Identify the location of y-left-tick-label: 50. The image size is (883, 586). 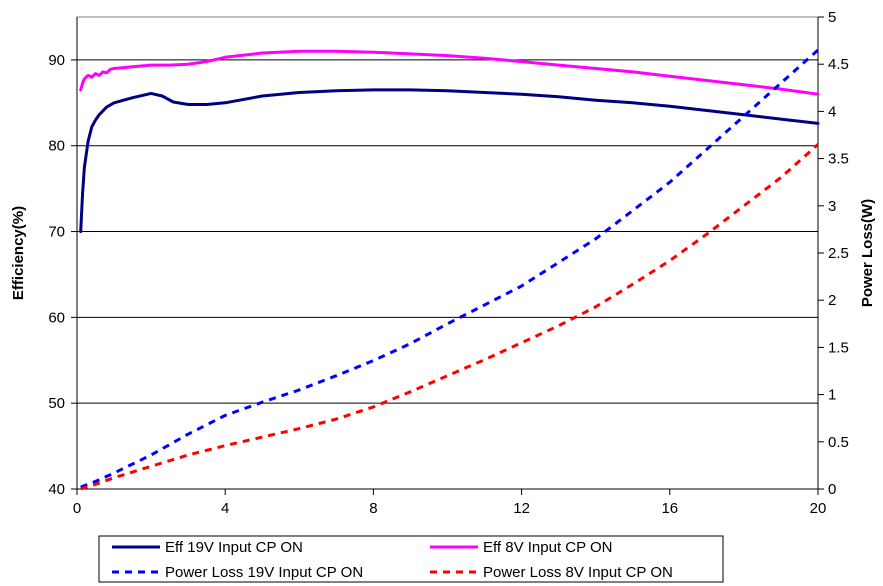
(56, 403).